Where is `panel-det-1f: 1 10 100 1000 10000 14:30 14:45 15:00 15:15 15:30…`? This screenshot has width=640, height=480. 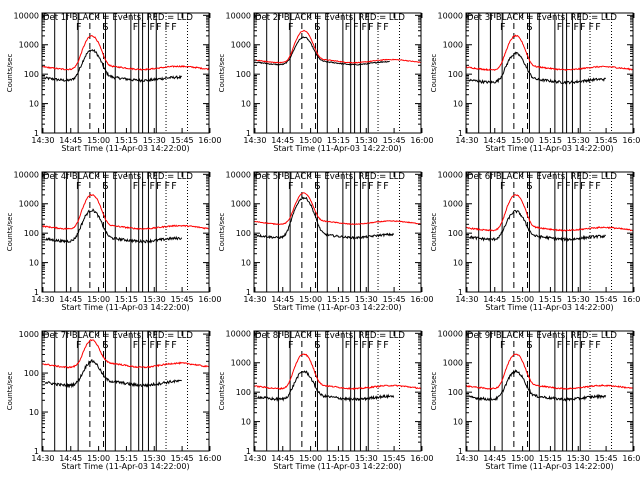 panel-det-1f: 1 10 100 1000 10000 14:30 14:45 15:00 15:15 15:30… is located at coordinates (113, 82).